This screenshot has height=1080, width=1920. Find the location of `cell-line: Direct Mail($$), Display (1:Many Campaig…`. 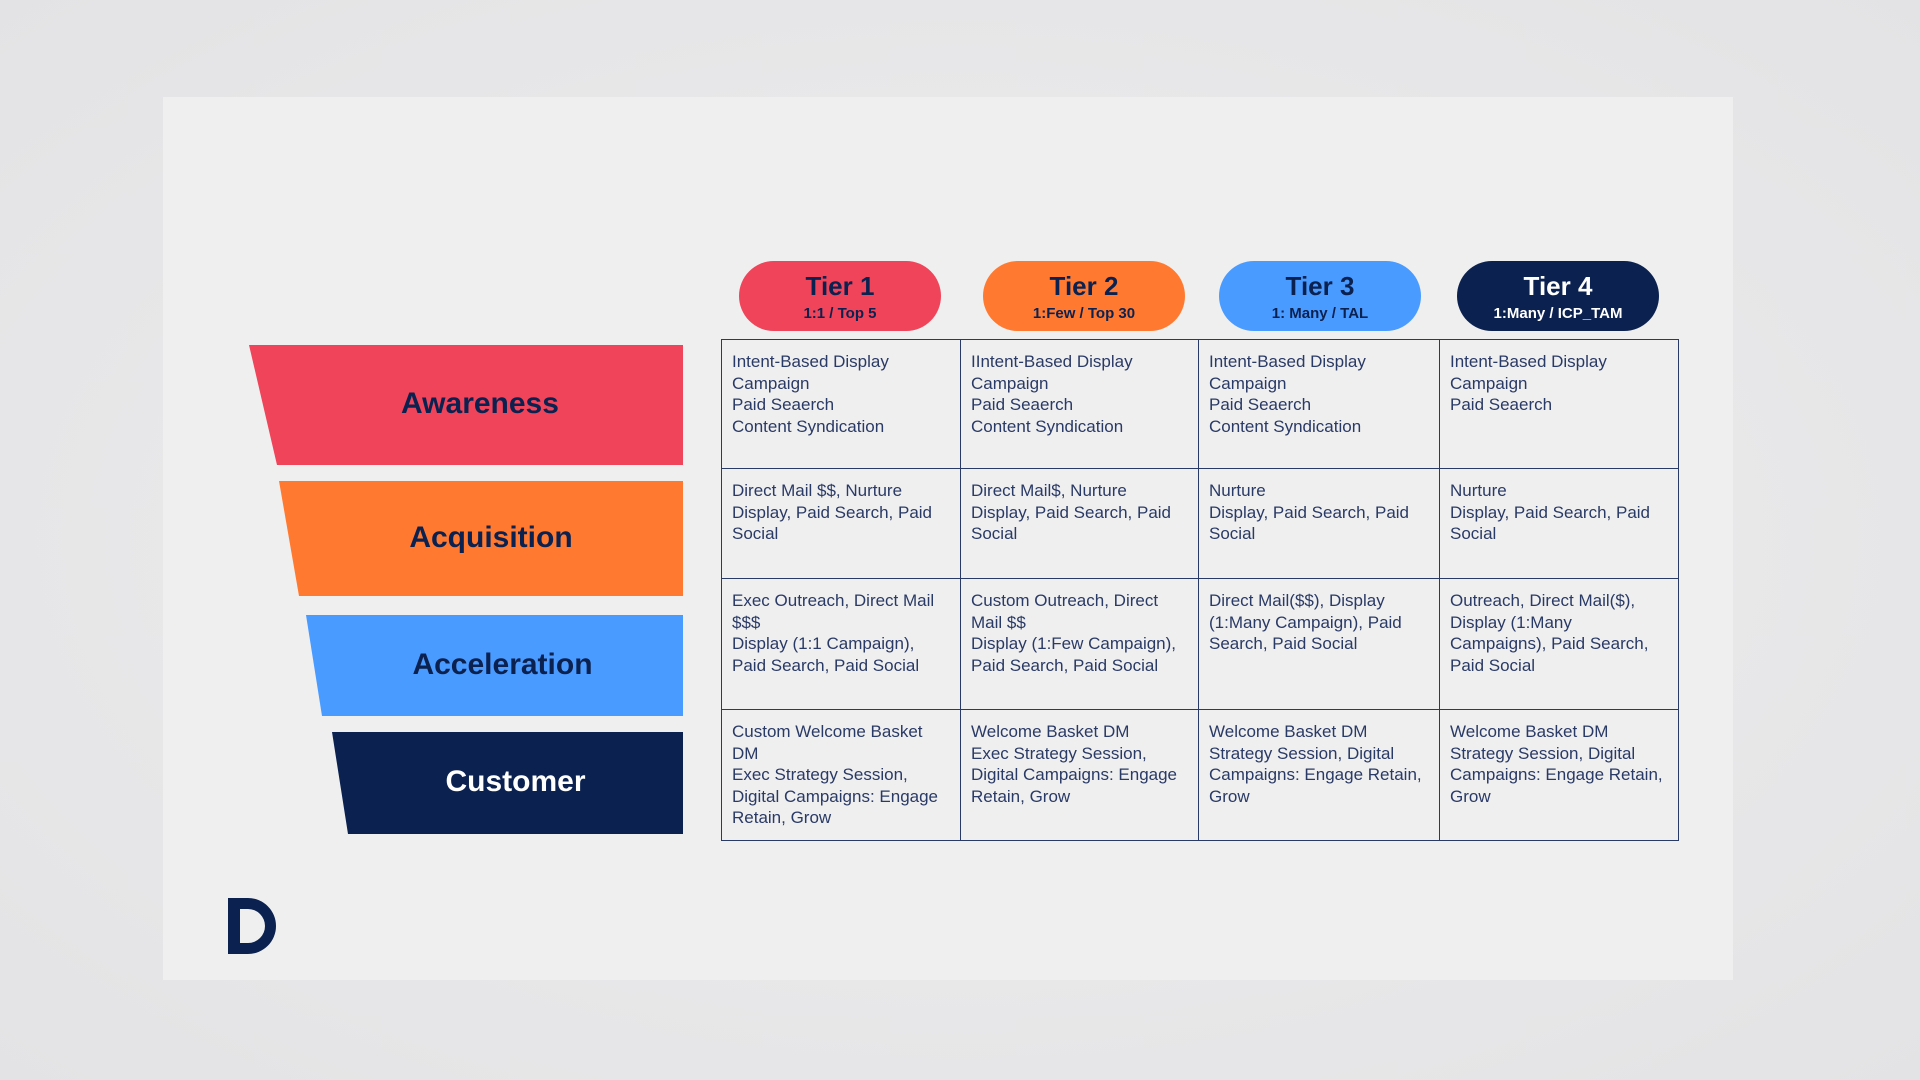

cell-line: Direct Mail($$), Display (1:Many Campaig… is located at coordinates (1305, 622).